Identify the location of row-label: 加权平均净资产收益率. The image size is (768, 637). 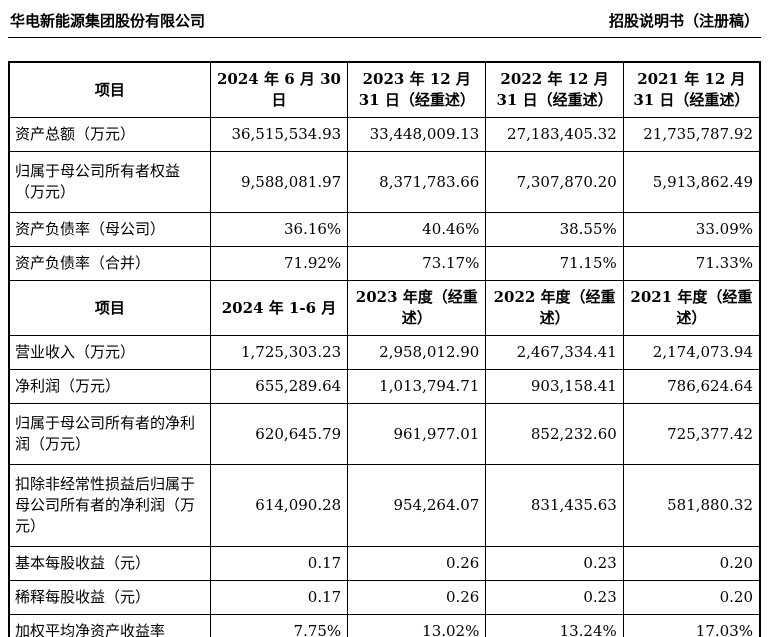
(109, 625).